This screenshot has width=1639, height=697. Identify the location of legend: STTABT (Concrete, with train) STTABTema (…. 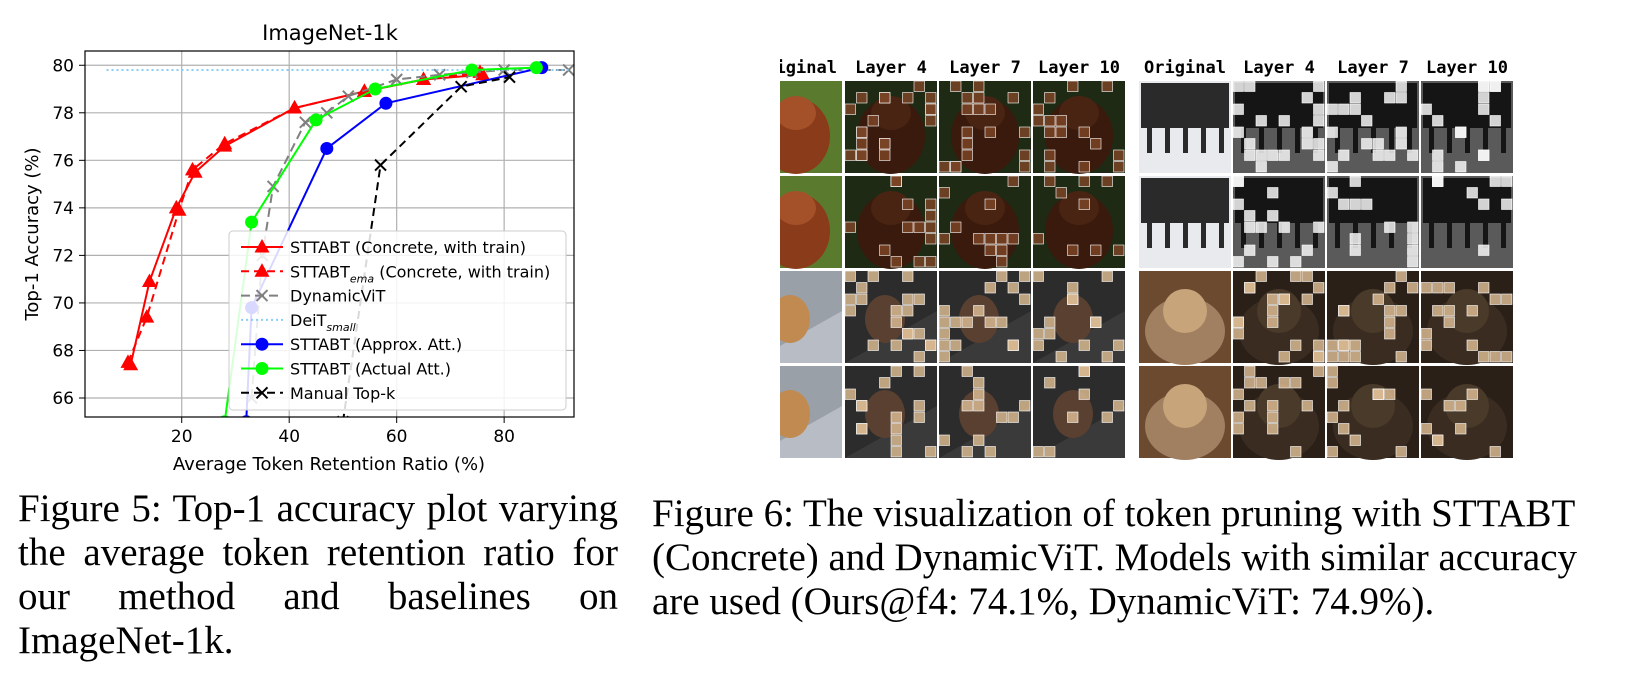
(397, 320).